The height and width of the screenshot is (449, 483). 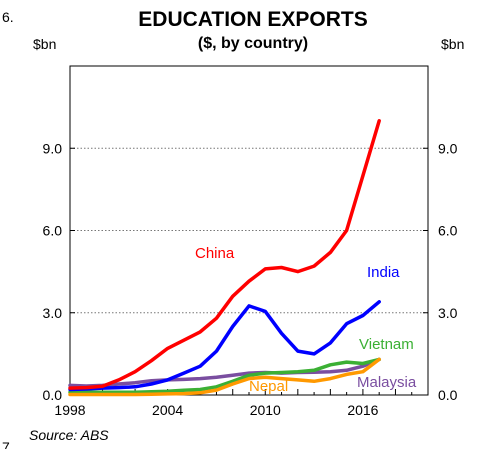 What do you see at coordinates (53, 313) in the screenshot?
I see `y-tick-label-left: 3.0` at bounding box center [53, 313].